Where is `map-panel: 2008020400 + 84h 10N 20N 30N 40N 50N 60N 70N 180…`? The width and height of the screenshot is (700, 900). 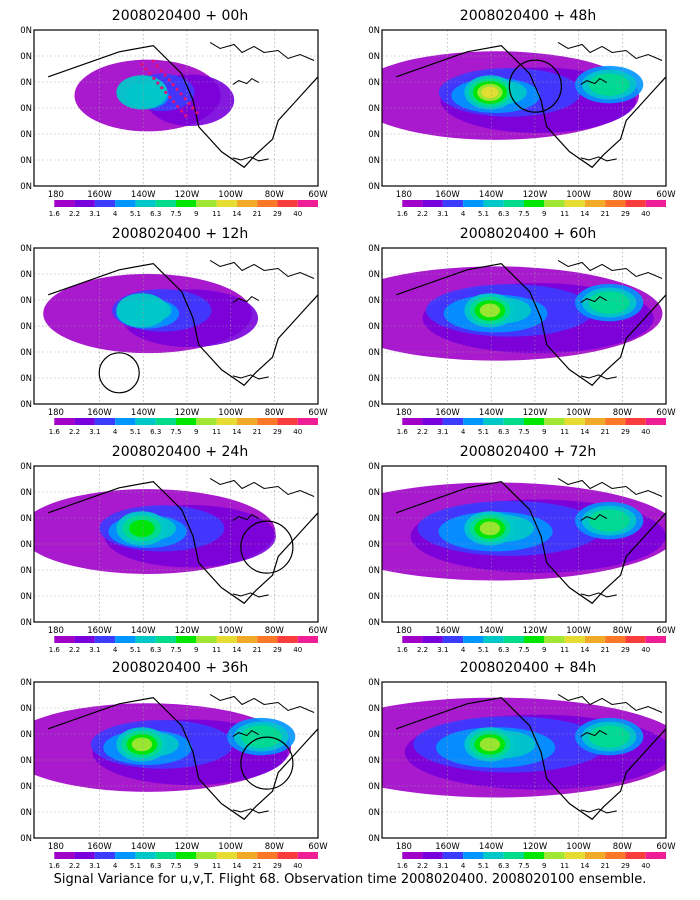 map-panel: 2008020400 + 84h 10N 20N 30N 40N 50N 60N 70N 180… is located at coordinates (528, 766).